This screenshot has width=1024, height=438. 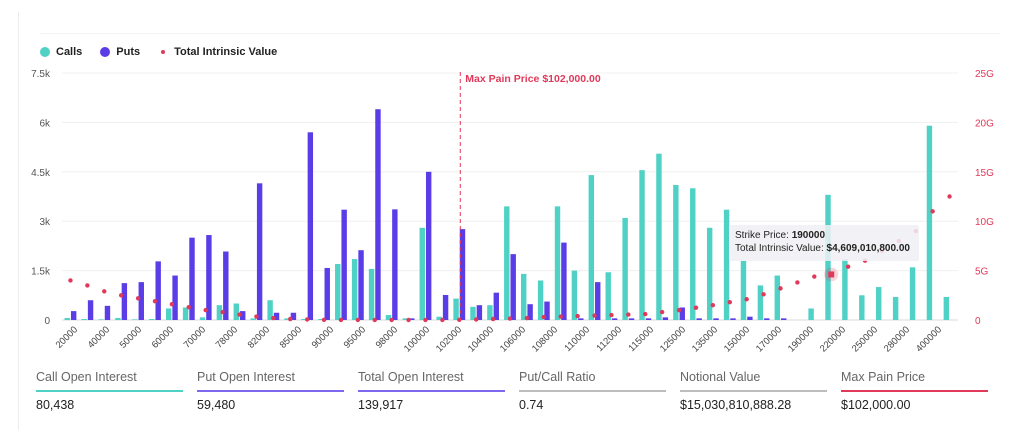 What do you see at coordinates (61, 52) in the screenshot?
I see `legend-item-calls: Calls` at bounding box center [61, 52].